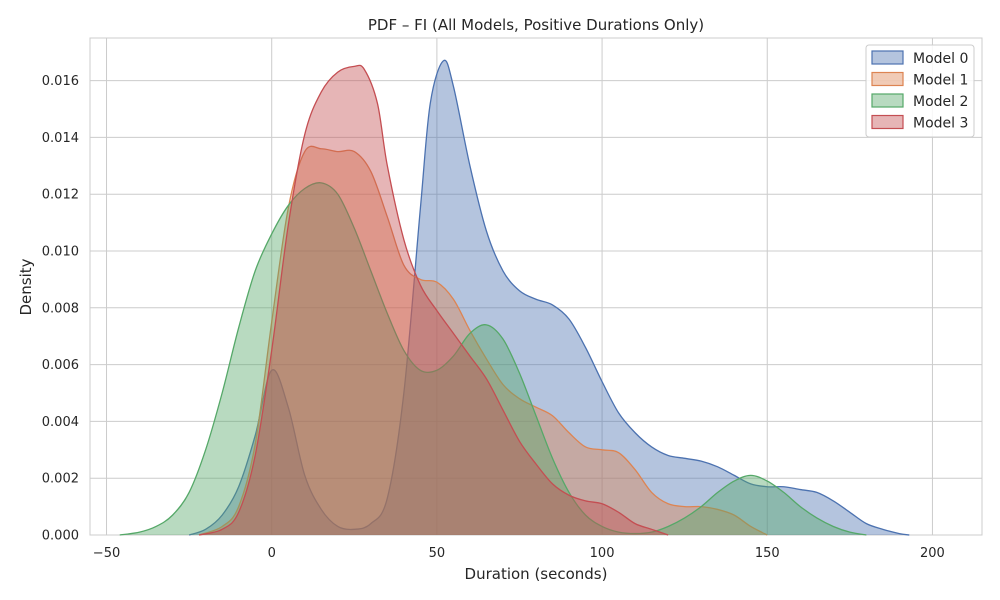 The image size is (1000, 600). I want to click on y-tick-label: 0.006, so click(60, 365).